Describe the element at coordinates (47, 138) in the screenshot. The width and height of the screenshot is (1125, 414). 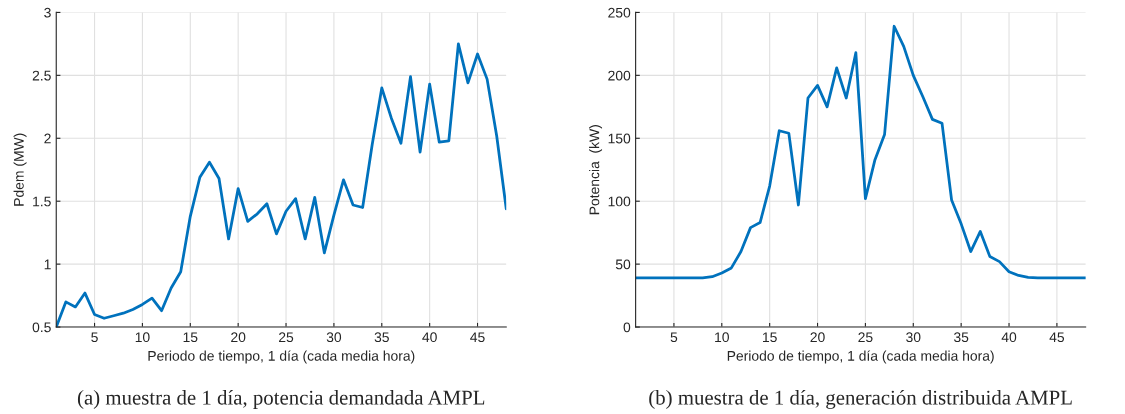
I see `y-tick-label: 2` at that location.